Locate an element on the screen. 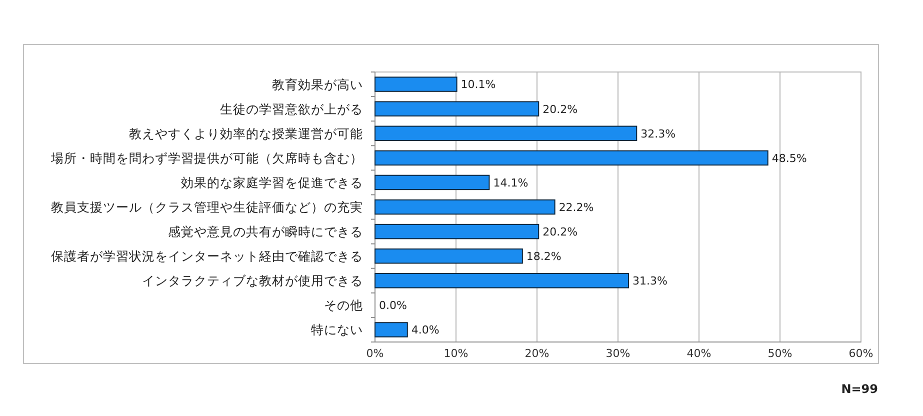  y-tick-label: 教員支援ツール（クラス管理や生徒評価など）の充実 is located at coordinates (207, 207).